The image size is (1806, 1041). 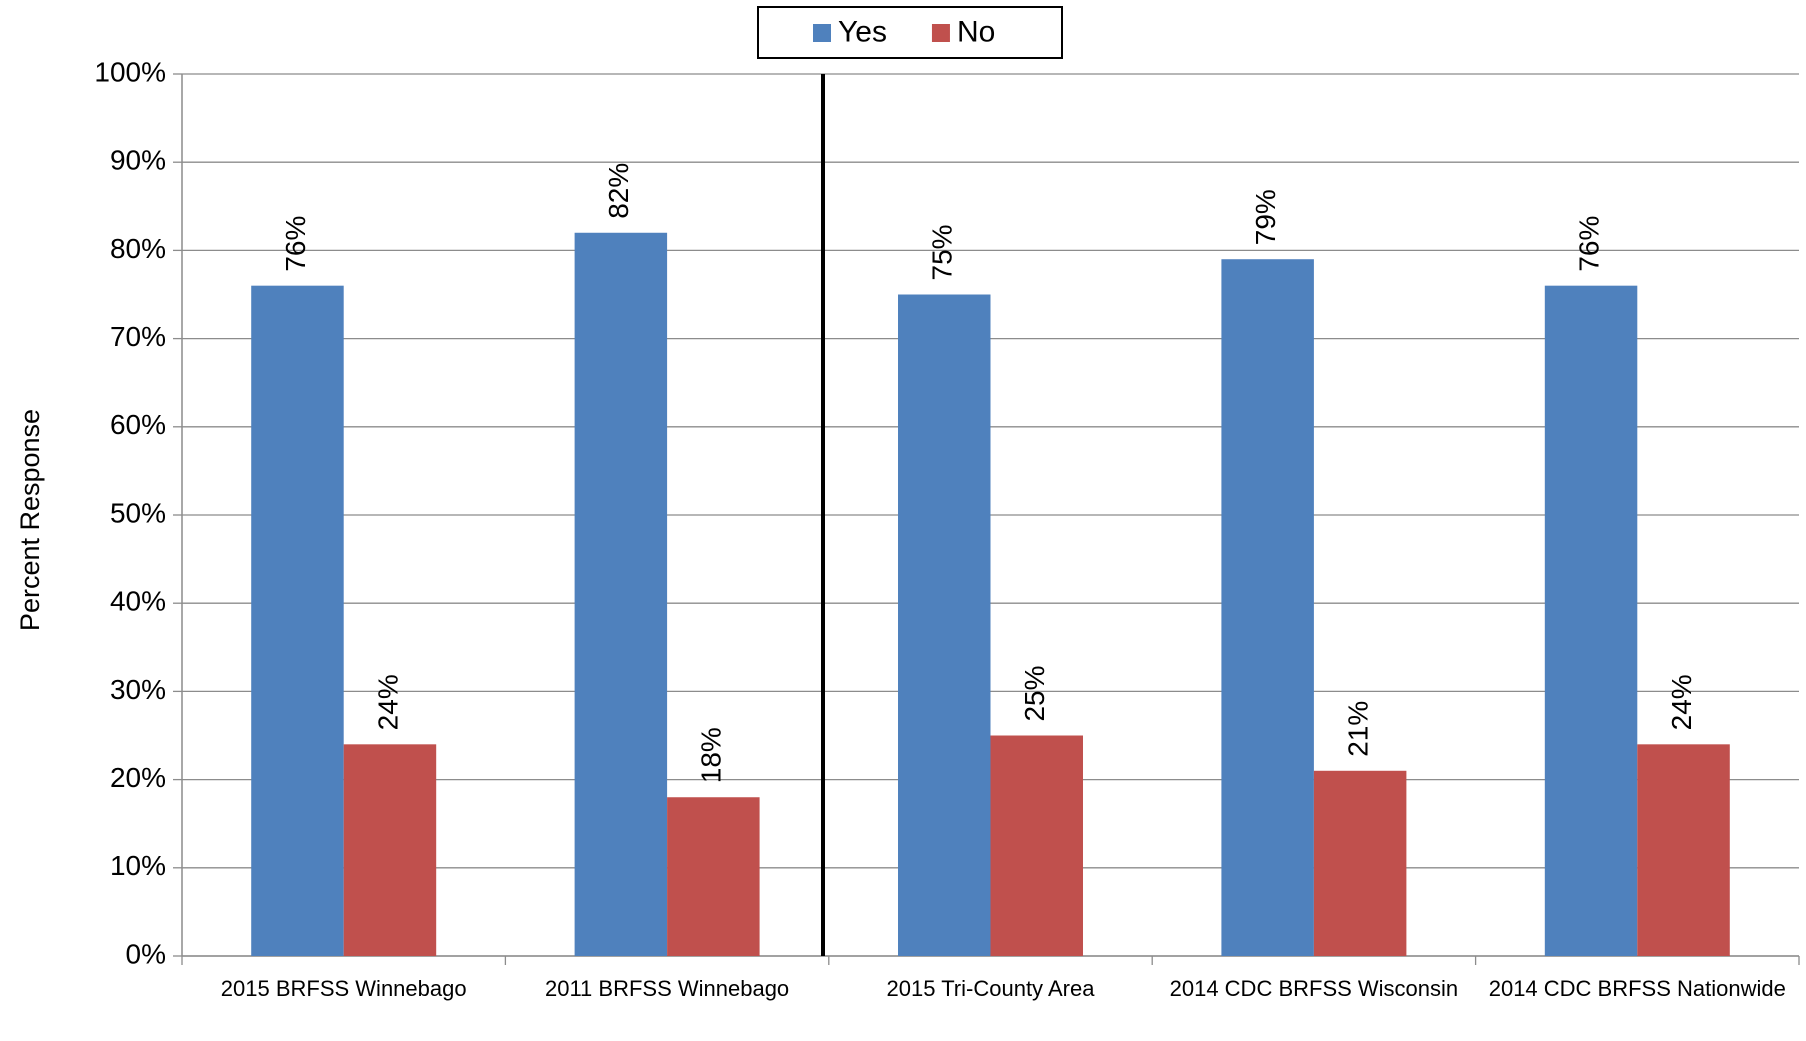 What do you see at coordinates (1637, 988) in the screenshot?
I see `x-tick-label: 2014 CDC BRFSS Nationwide` at bounding box center [1637, 988].